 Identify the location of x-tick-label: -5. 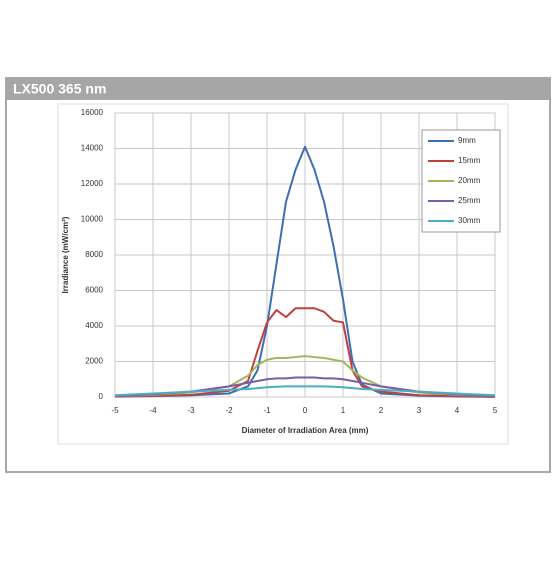
(115, 410).